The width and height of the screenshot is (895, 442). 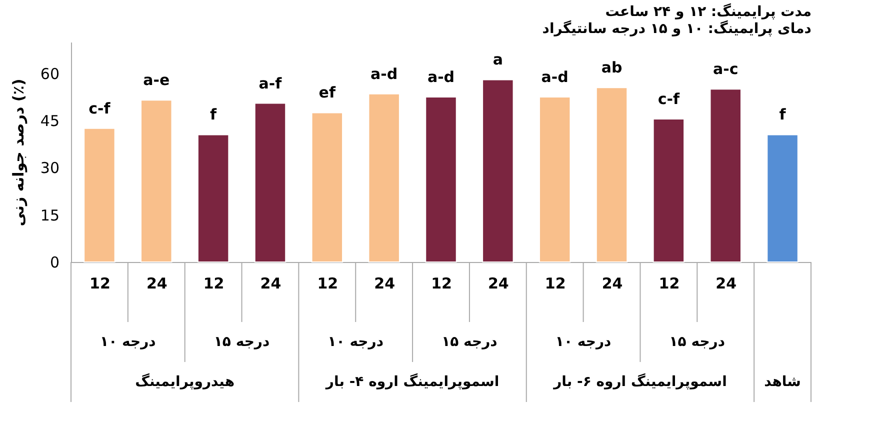 I want to click on text: اسموپرایمینگ اروه ۶- بار, so click(x=639, y=381).